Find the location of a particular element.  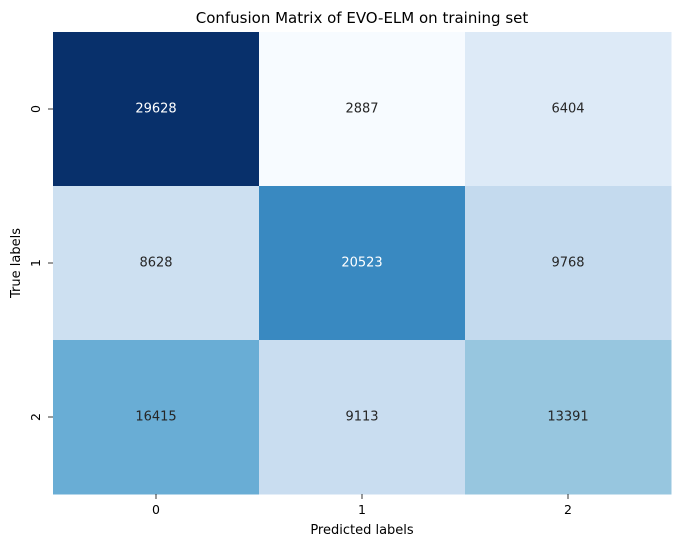

y-tick-label-0: 0 is located at coordinates (35, 109).